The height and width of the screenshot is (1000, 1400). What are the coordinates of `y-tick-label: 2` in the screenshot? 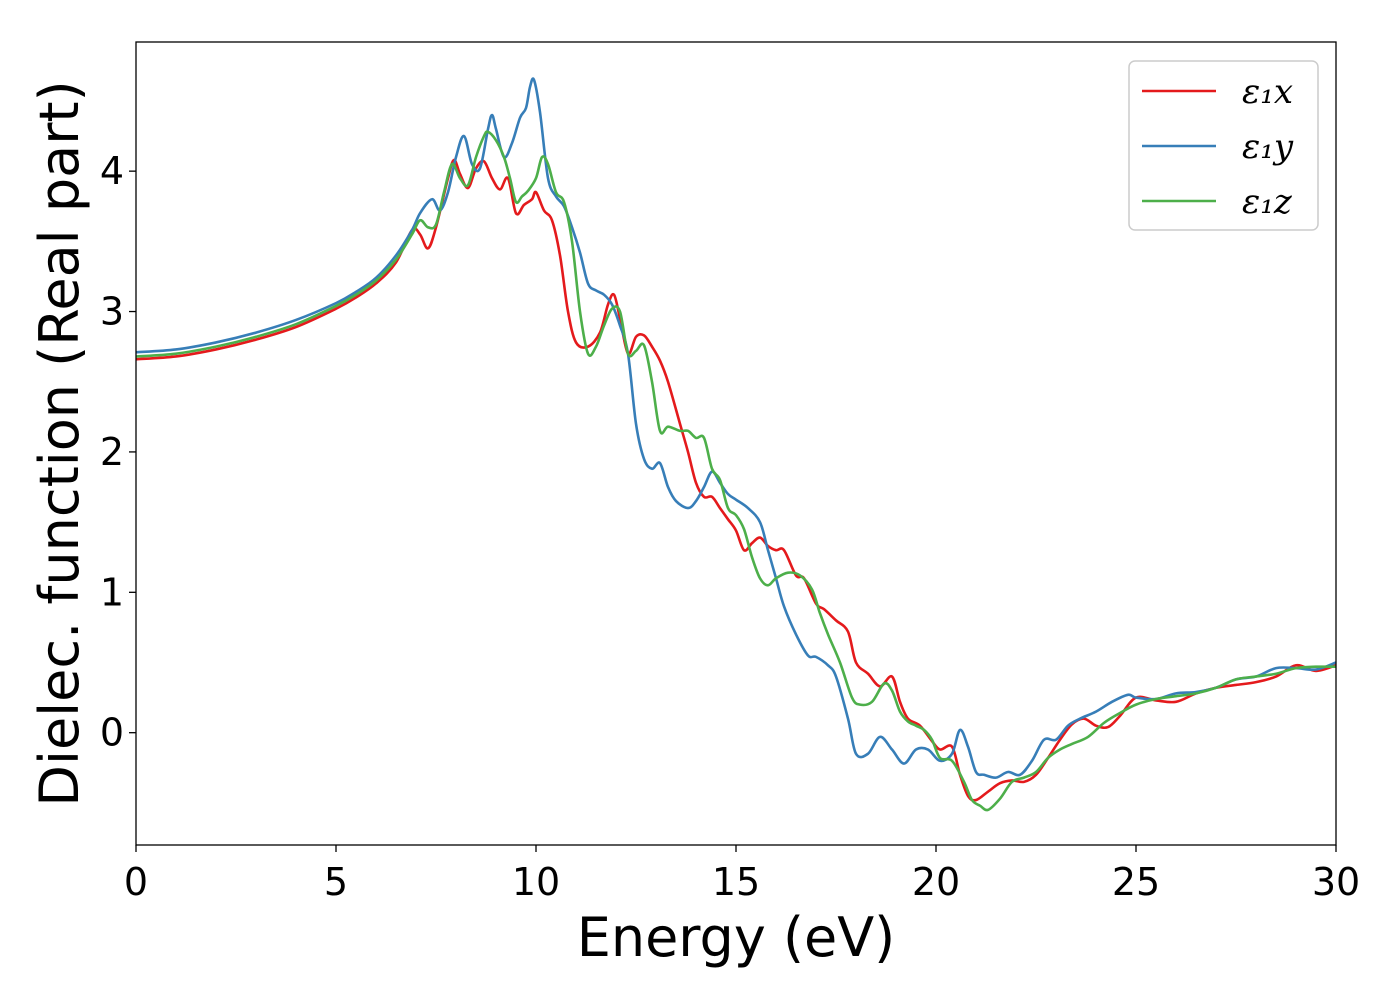 It's located at (112, 452).